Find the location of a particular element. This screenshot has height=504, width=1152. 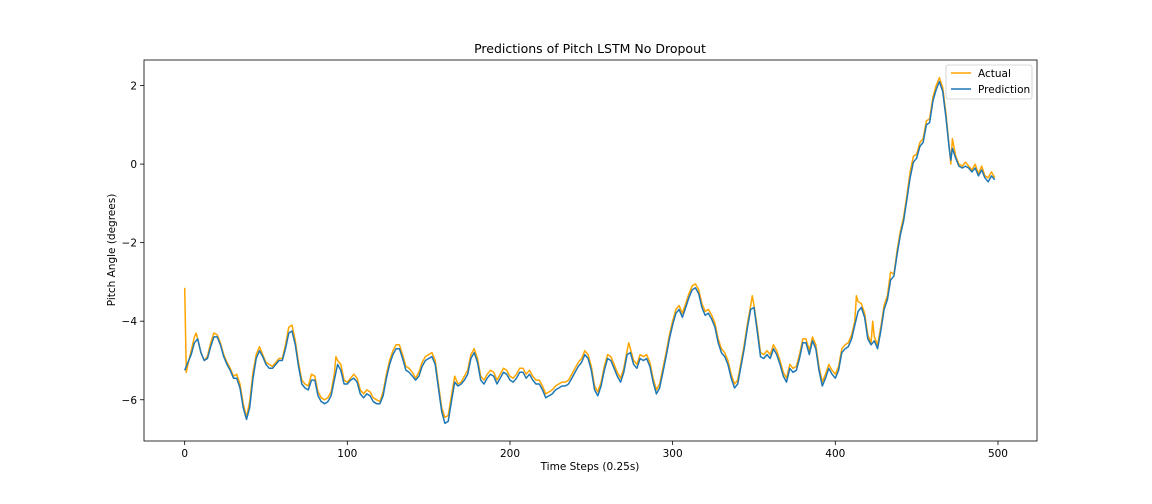

legend-label-actual: Actual is located at coordinates (994, 74).